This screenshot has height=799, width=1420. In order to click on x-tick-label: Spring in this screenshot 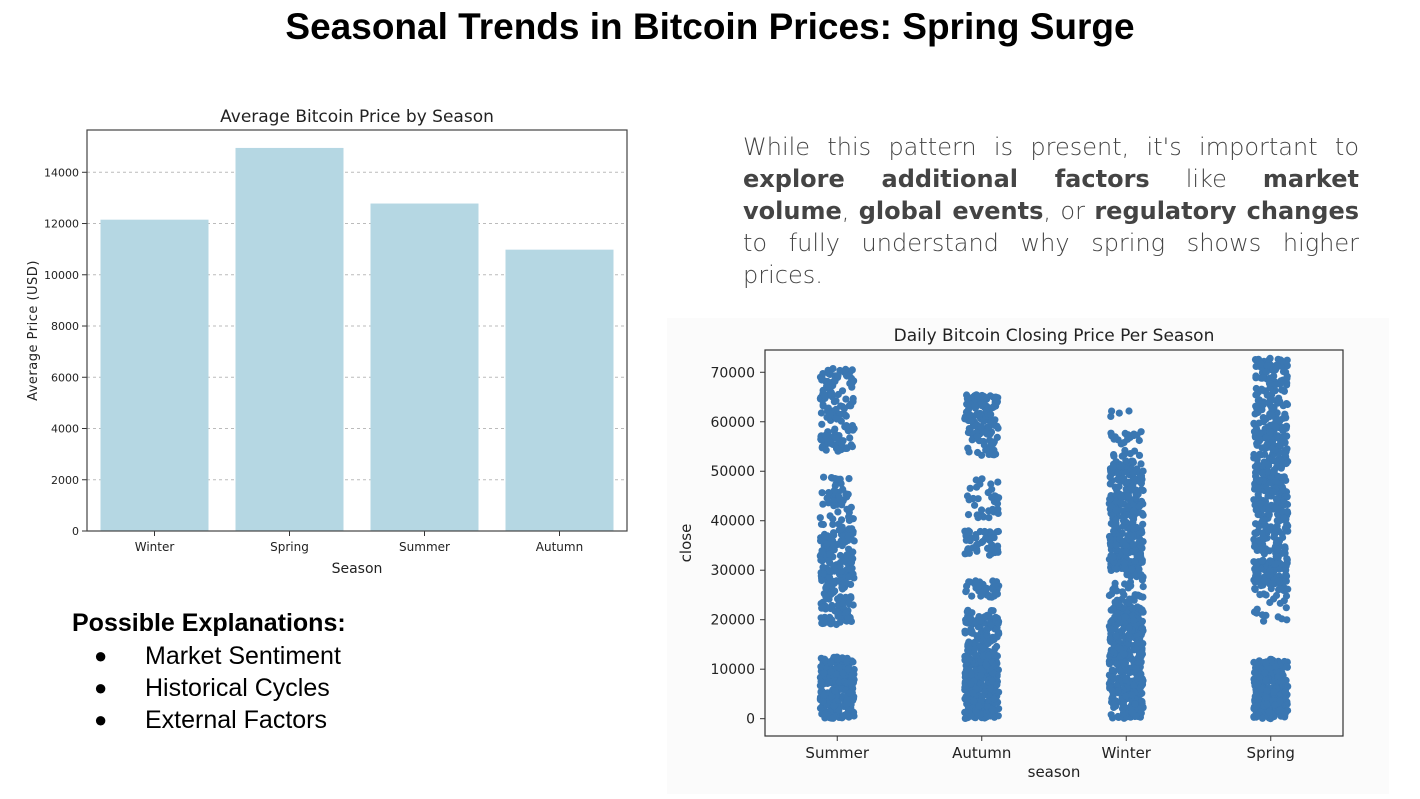, I will do `click(289, 547)`.